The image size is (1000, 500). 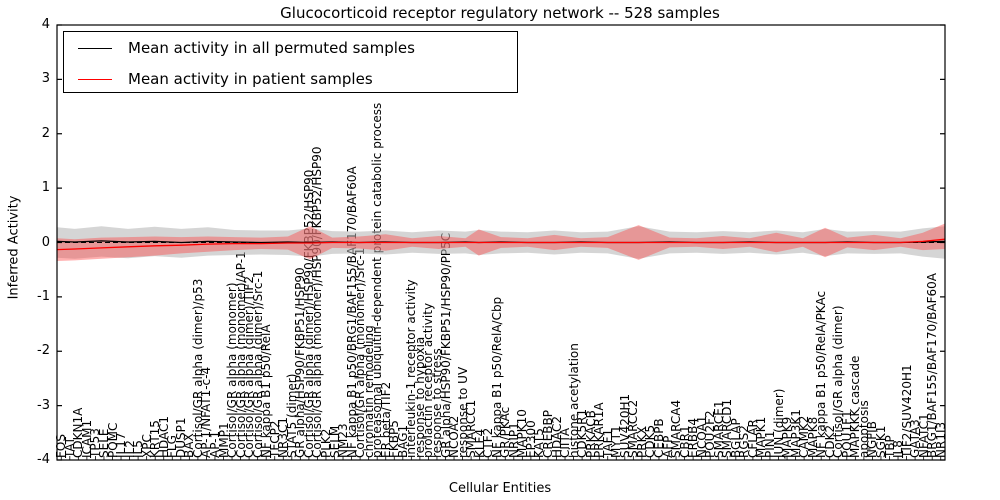 What do you see at coordinates (45, 242) in the screenshot?
I see `y-tick-label: 0` at bounding box center [45, 242].